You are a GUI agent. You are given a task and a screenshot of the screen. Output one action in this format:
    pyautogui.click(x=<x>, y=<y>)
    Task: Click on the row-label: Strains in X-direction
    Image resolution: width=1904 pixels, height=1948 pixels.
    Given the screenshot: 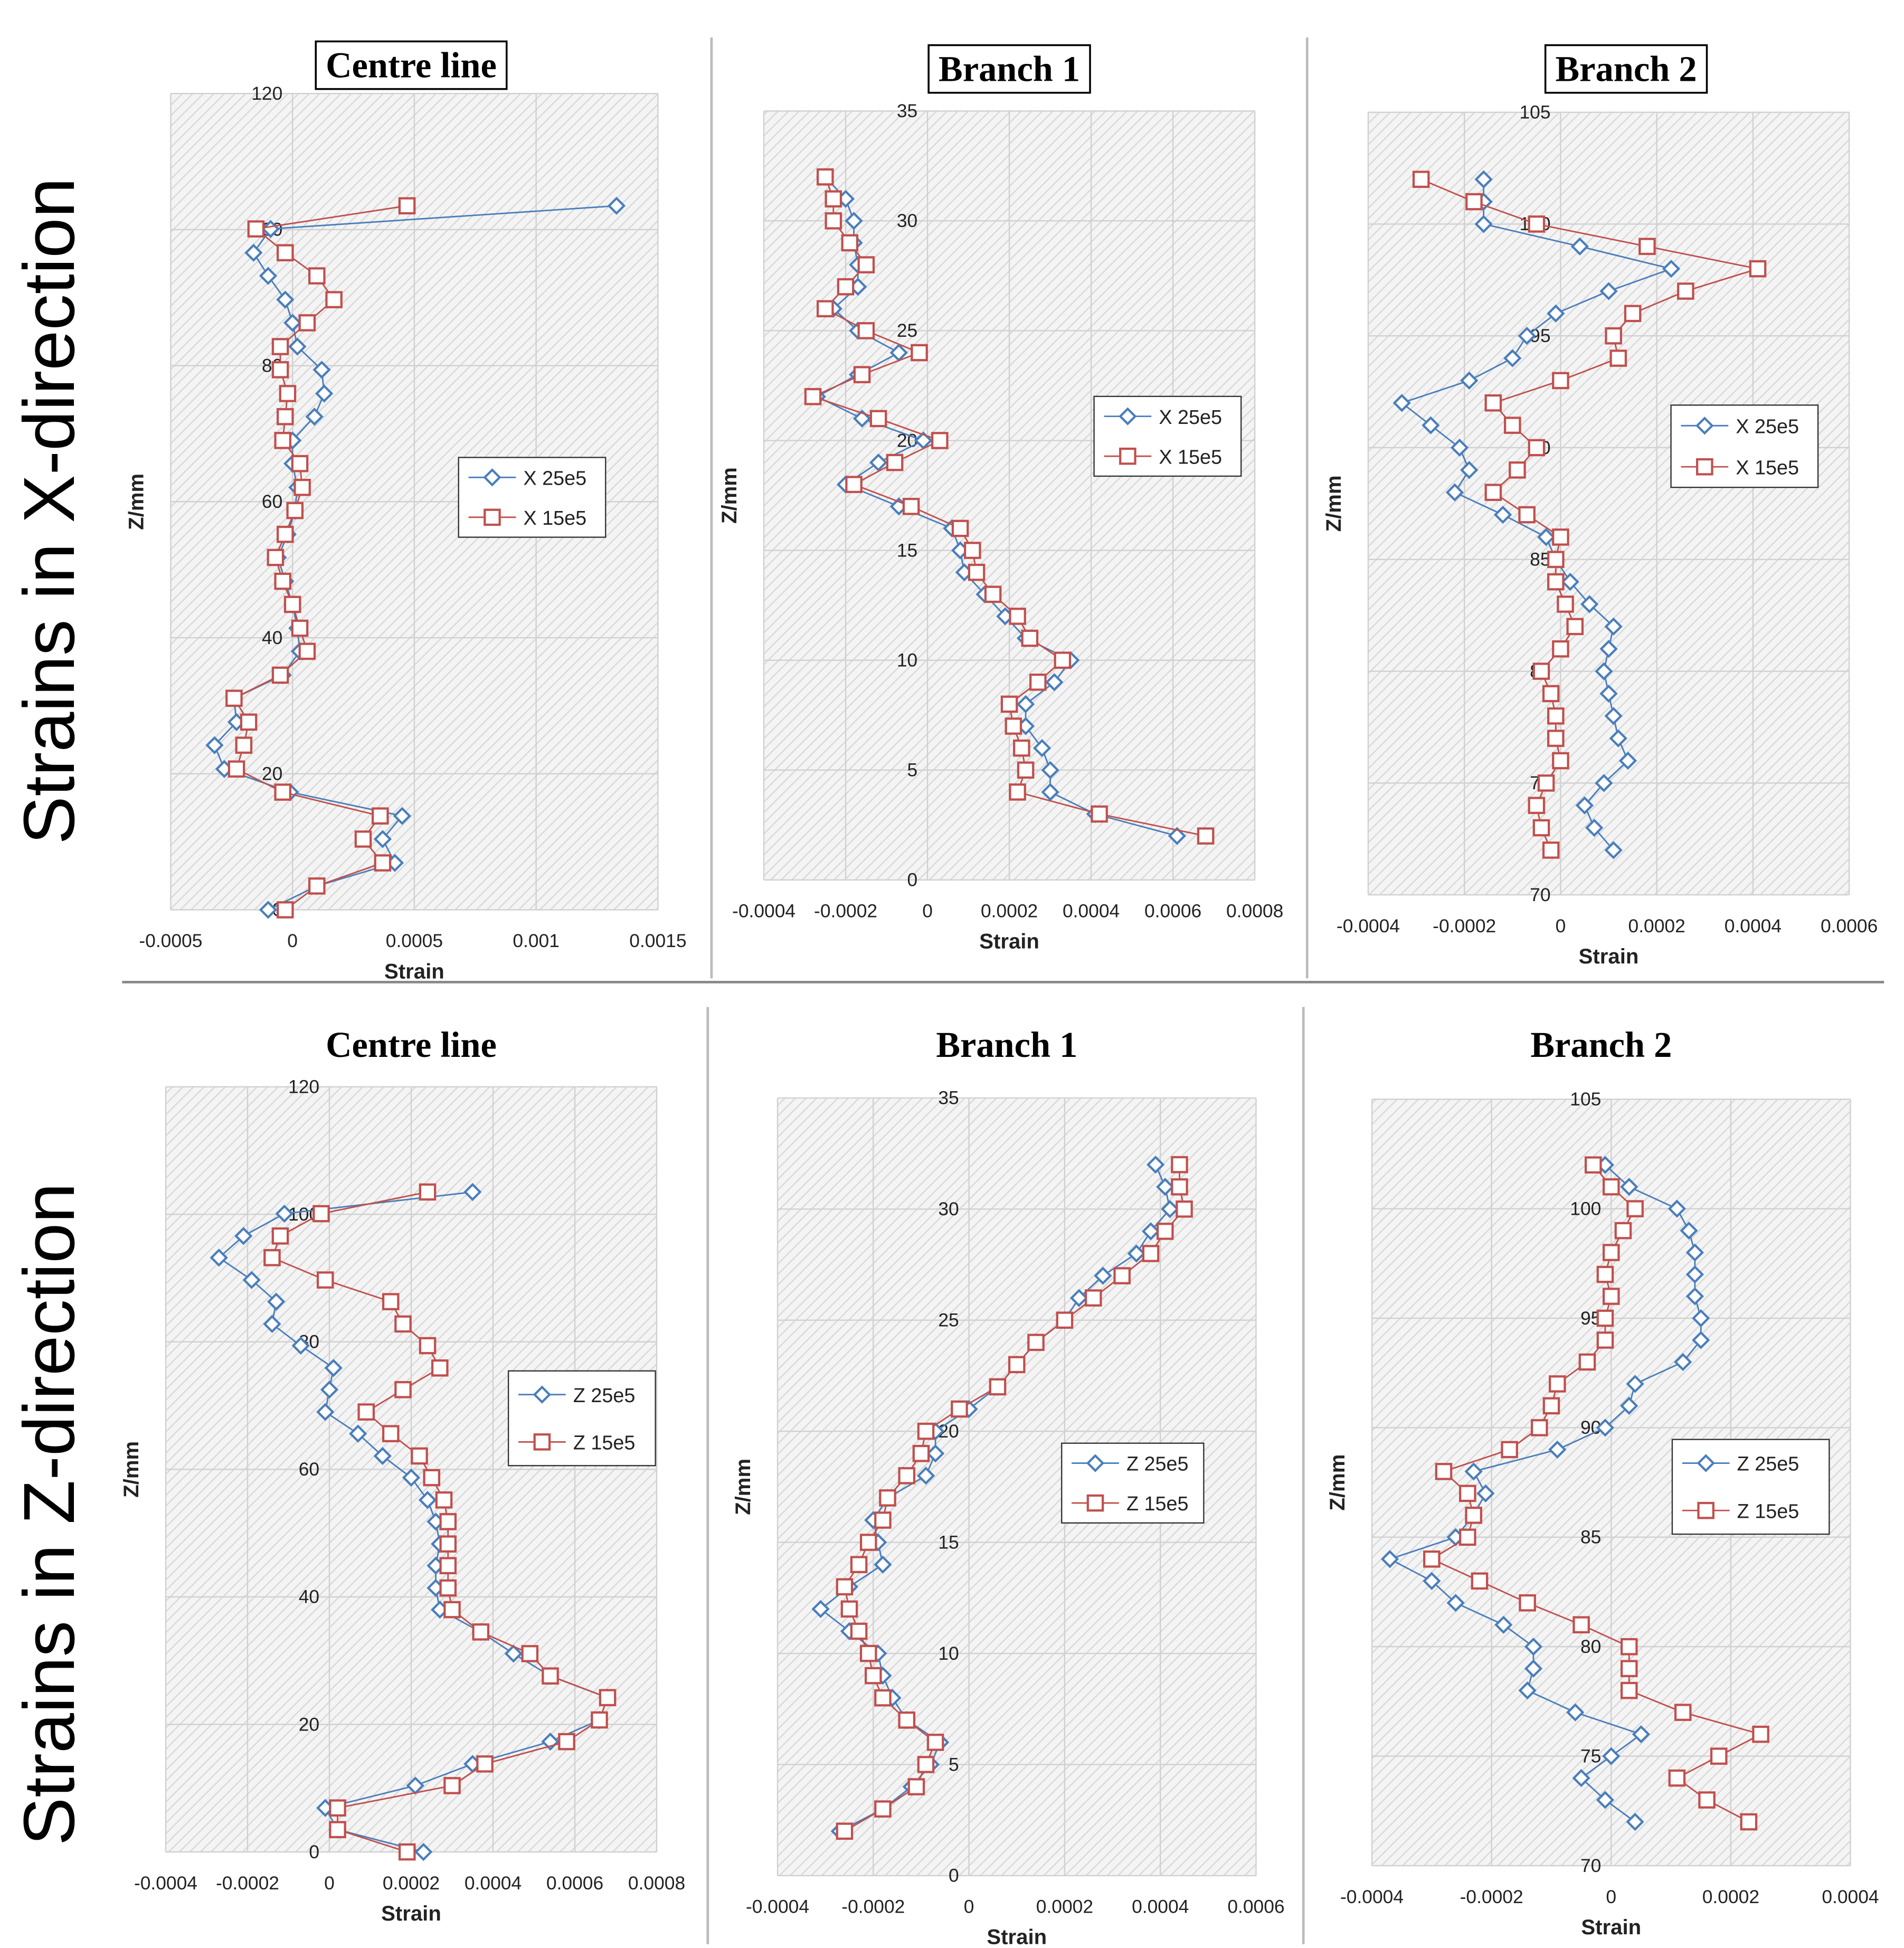 What is the action you would take?
    pyautogui.click(x=49, y=510)
    